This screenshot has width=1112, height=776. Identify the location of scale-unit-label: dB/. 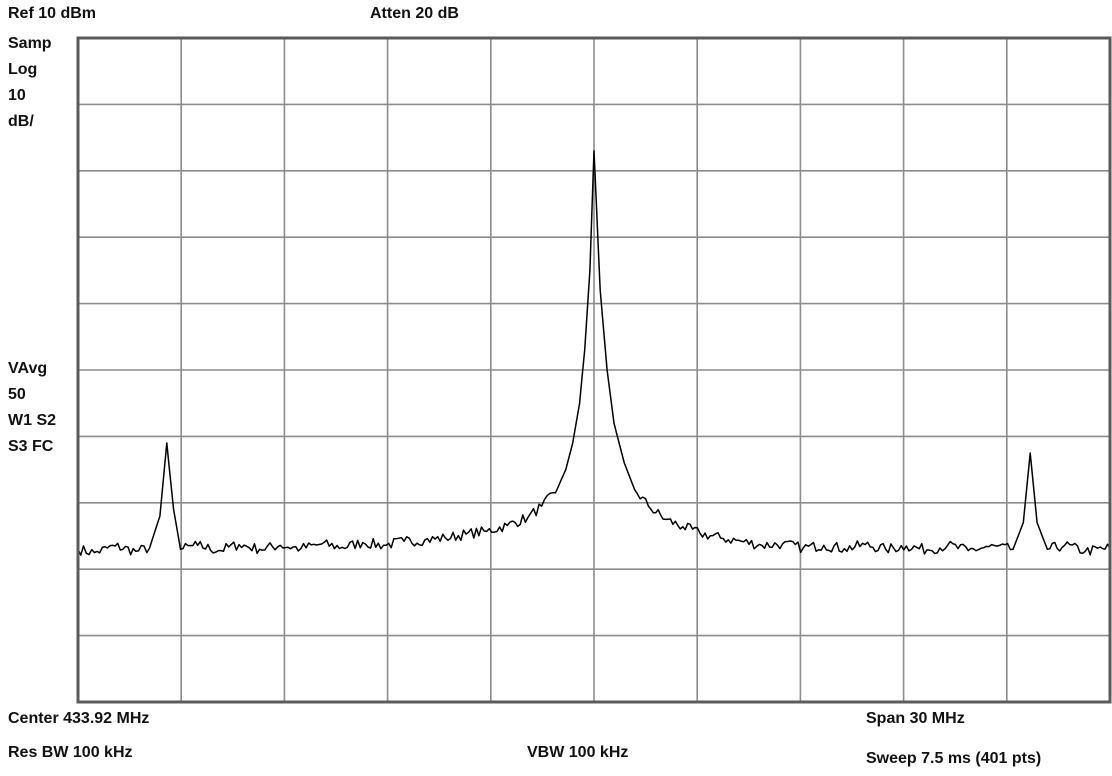
(21, 121).